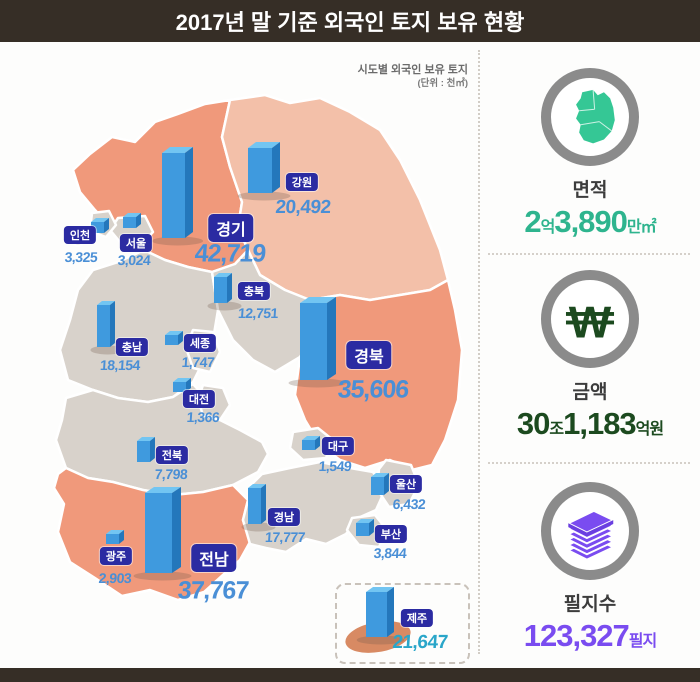  I want to click on region-label-jeju: 제주, so click(417, 618).